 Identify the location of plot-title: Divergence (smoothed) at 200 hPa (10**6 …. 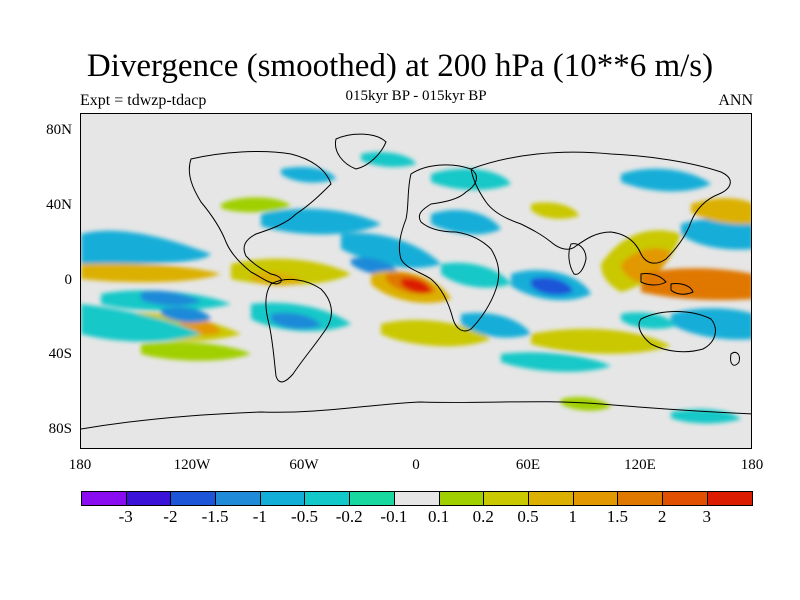
(400, 66).